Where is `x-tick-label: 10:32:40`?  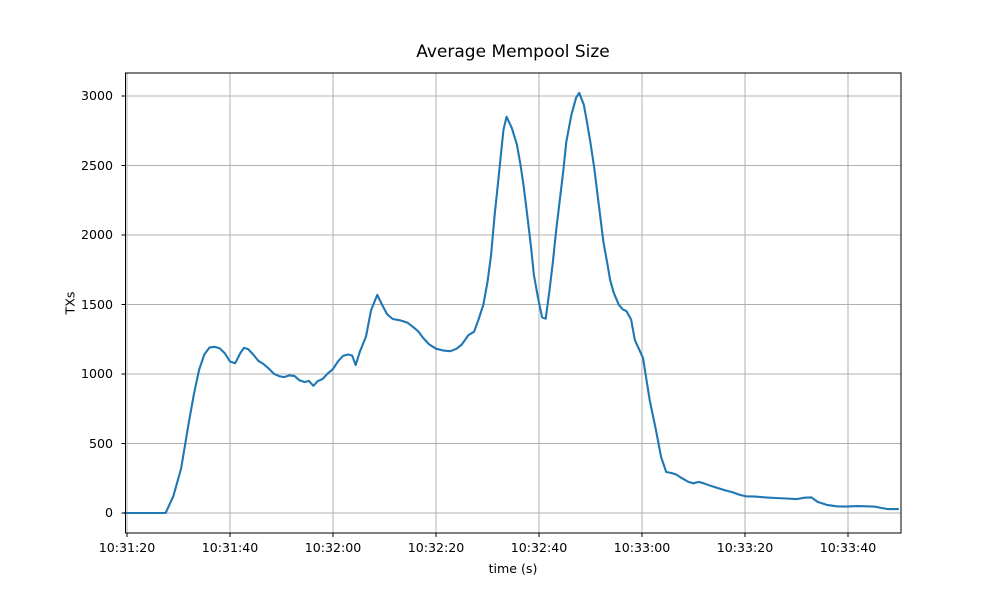
x-tick-label: 10:32:40 is located at coordinates (539, 547).